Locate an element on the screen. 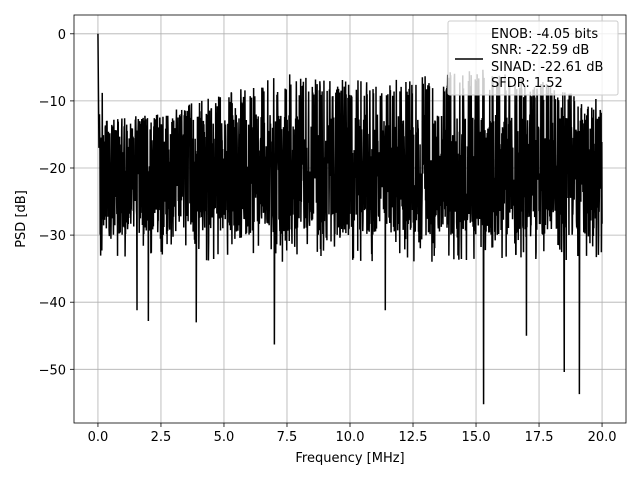 This screenshot has width=640, height=480. legend-box is located at coordinates (533, 58).